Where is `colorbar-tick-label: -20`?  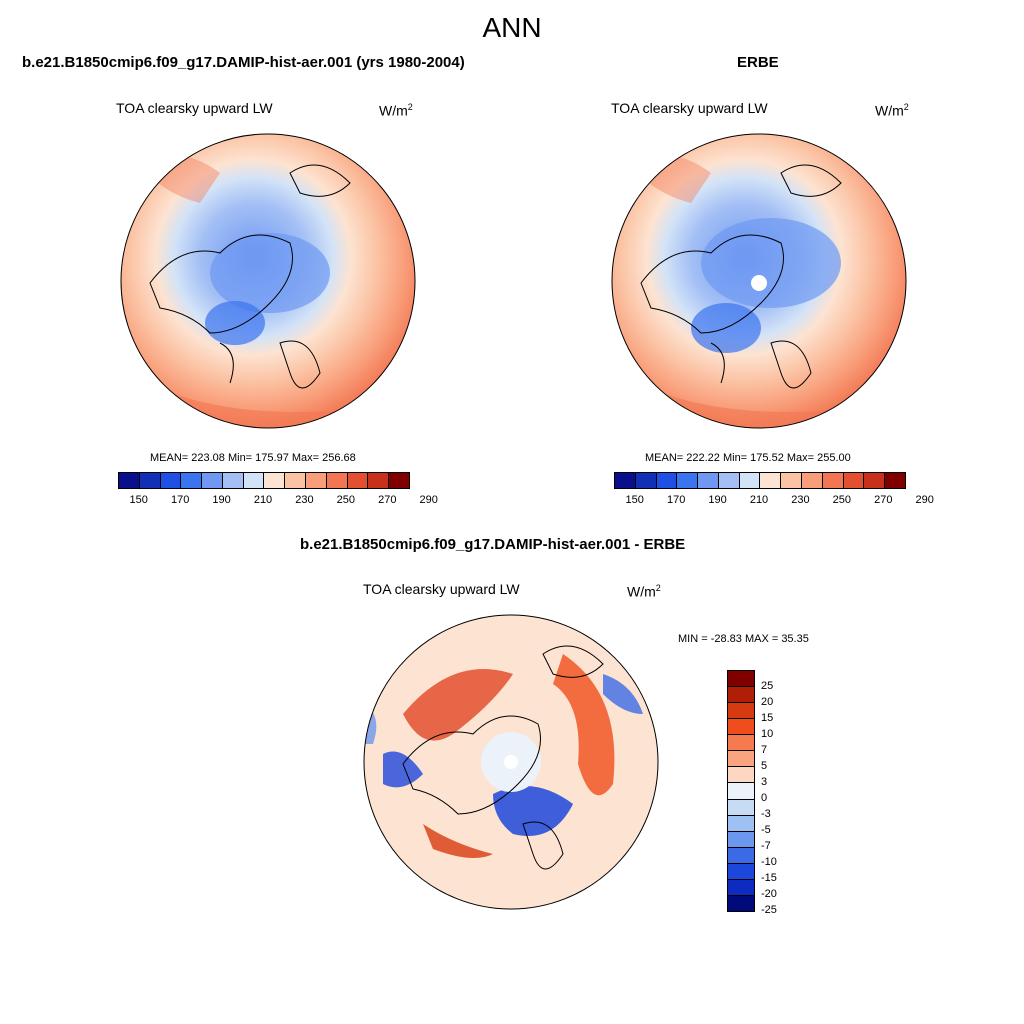
colorbar-tick-label: -20 is located at coordinates (769, 894).